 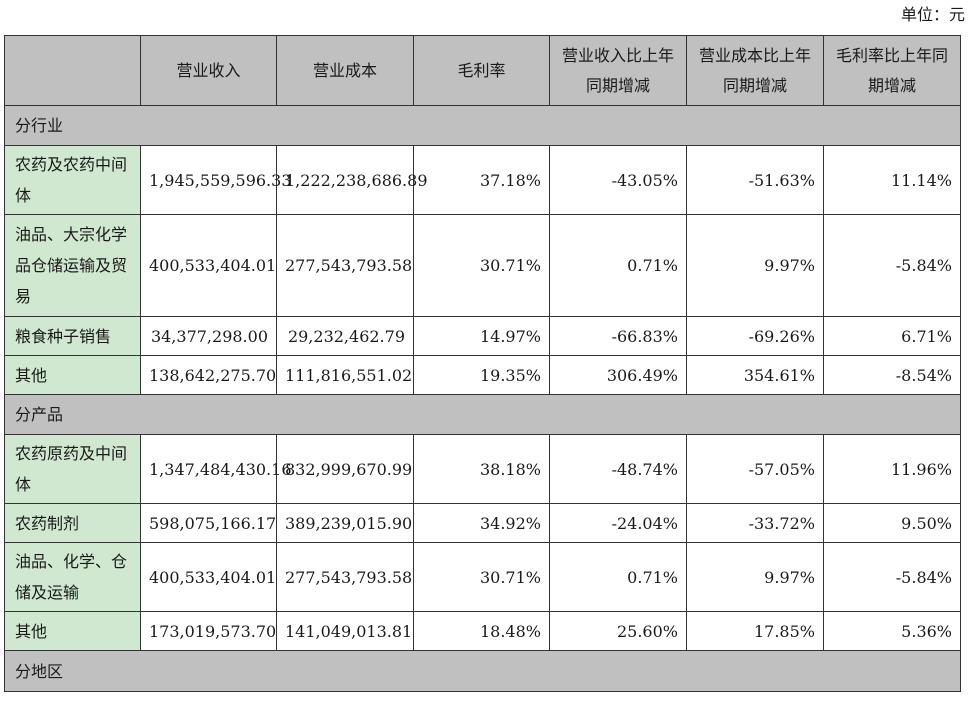 I want to click on margin-cell: 18.48%, so click(x=481, y=631).